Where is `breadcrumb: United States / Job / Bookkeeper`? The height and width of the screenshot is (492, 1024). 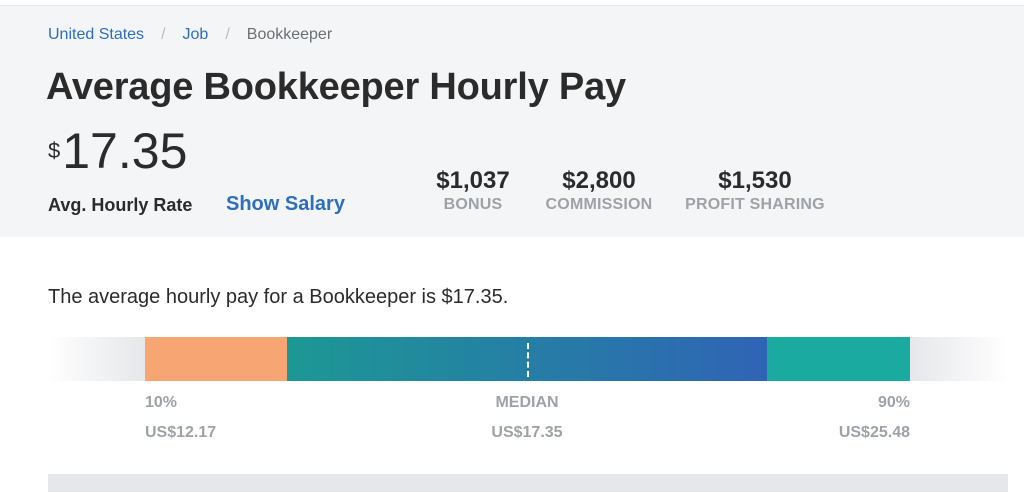
breadcrumb: United States / Job / Bookkeeper is located at coordinates (190, 35).